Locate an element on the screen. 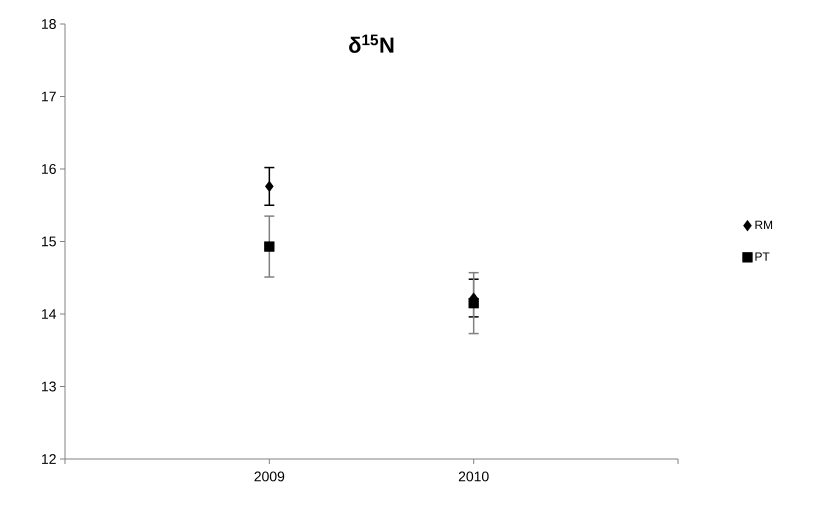 The image size is (820, 508). y-tick-label: 13 is located at coordinates (49, 387).